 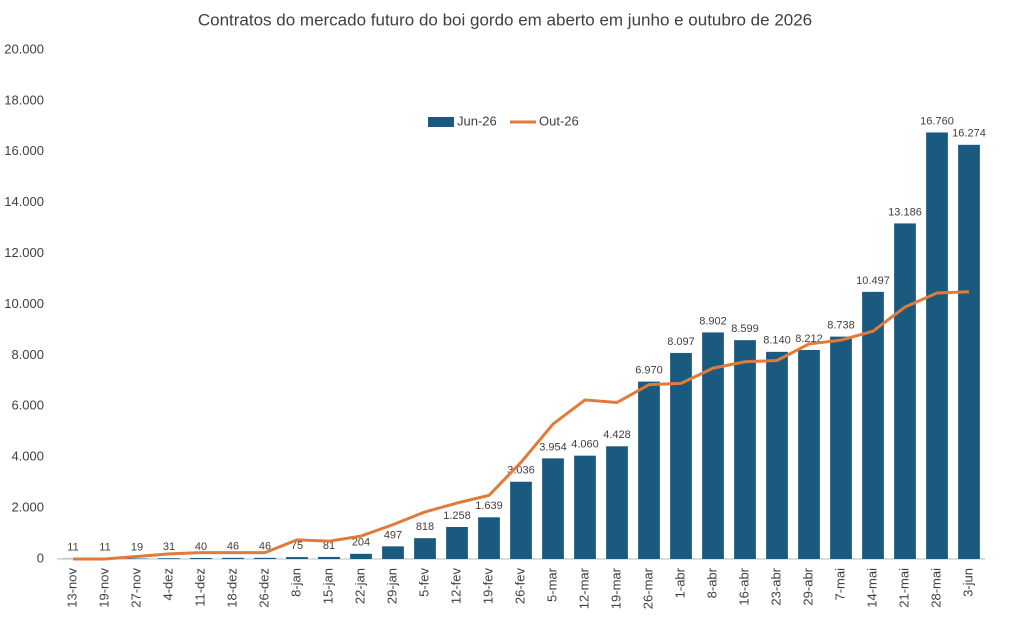 I want to click on legend-label: Jun-26, so click(x=477, y=120).